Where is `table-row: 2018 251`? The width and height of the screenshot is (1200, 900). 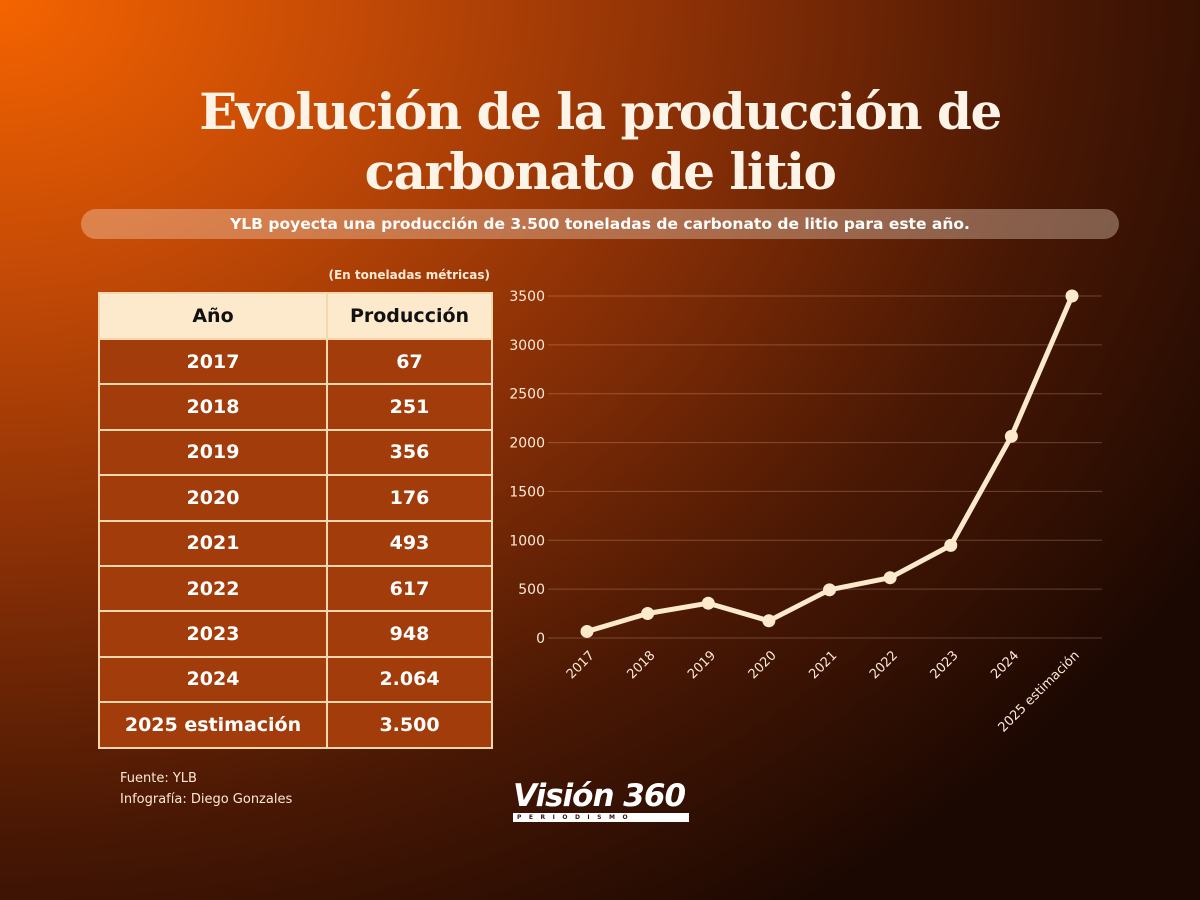
table-row: 2018 251 is located at coordinates (295, 407).